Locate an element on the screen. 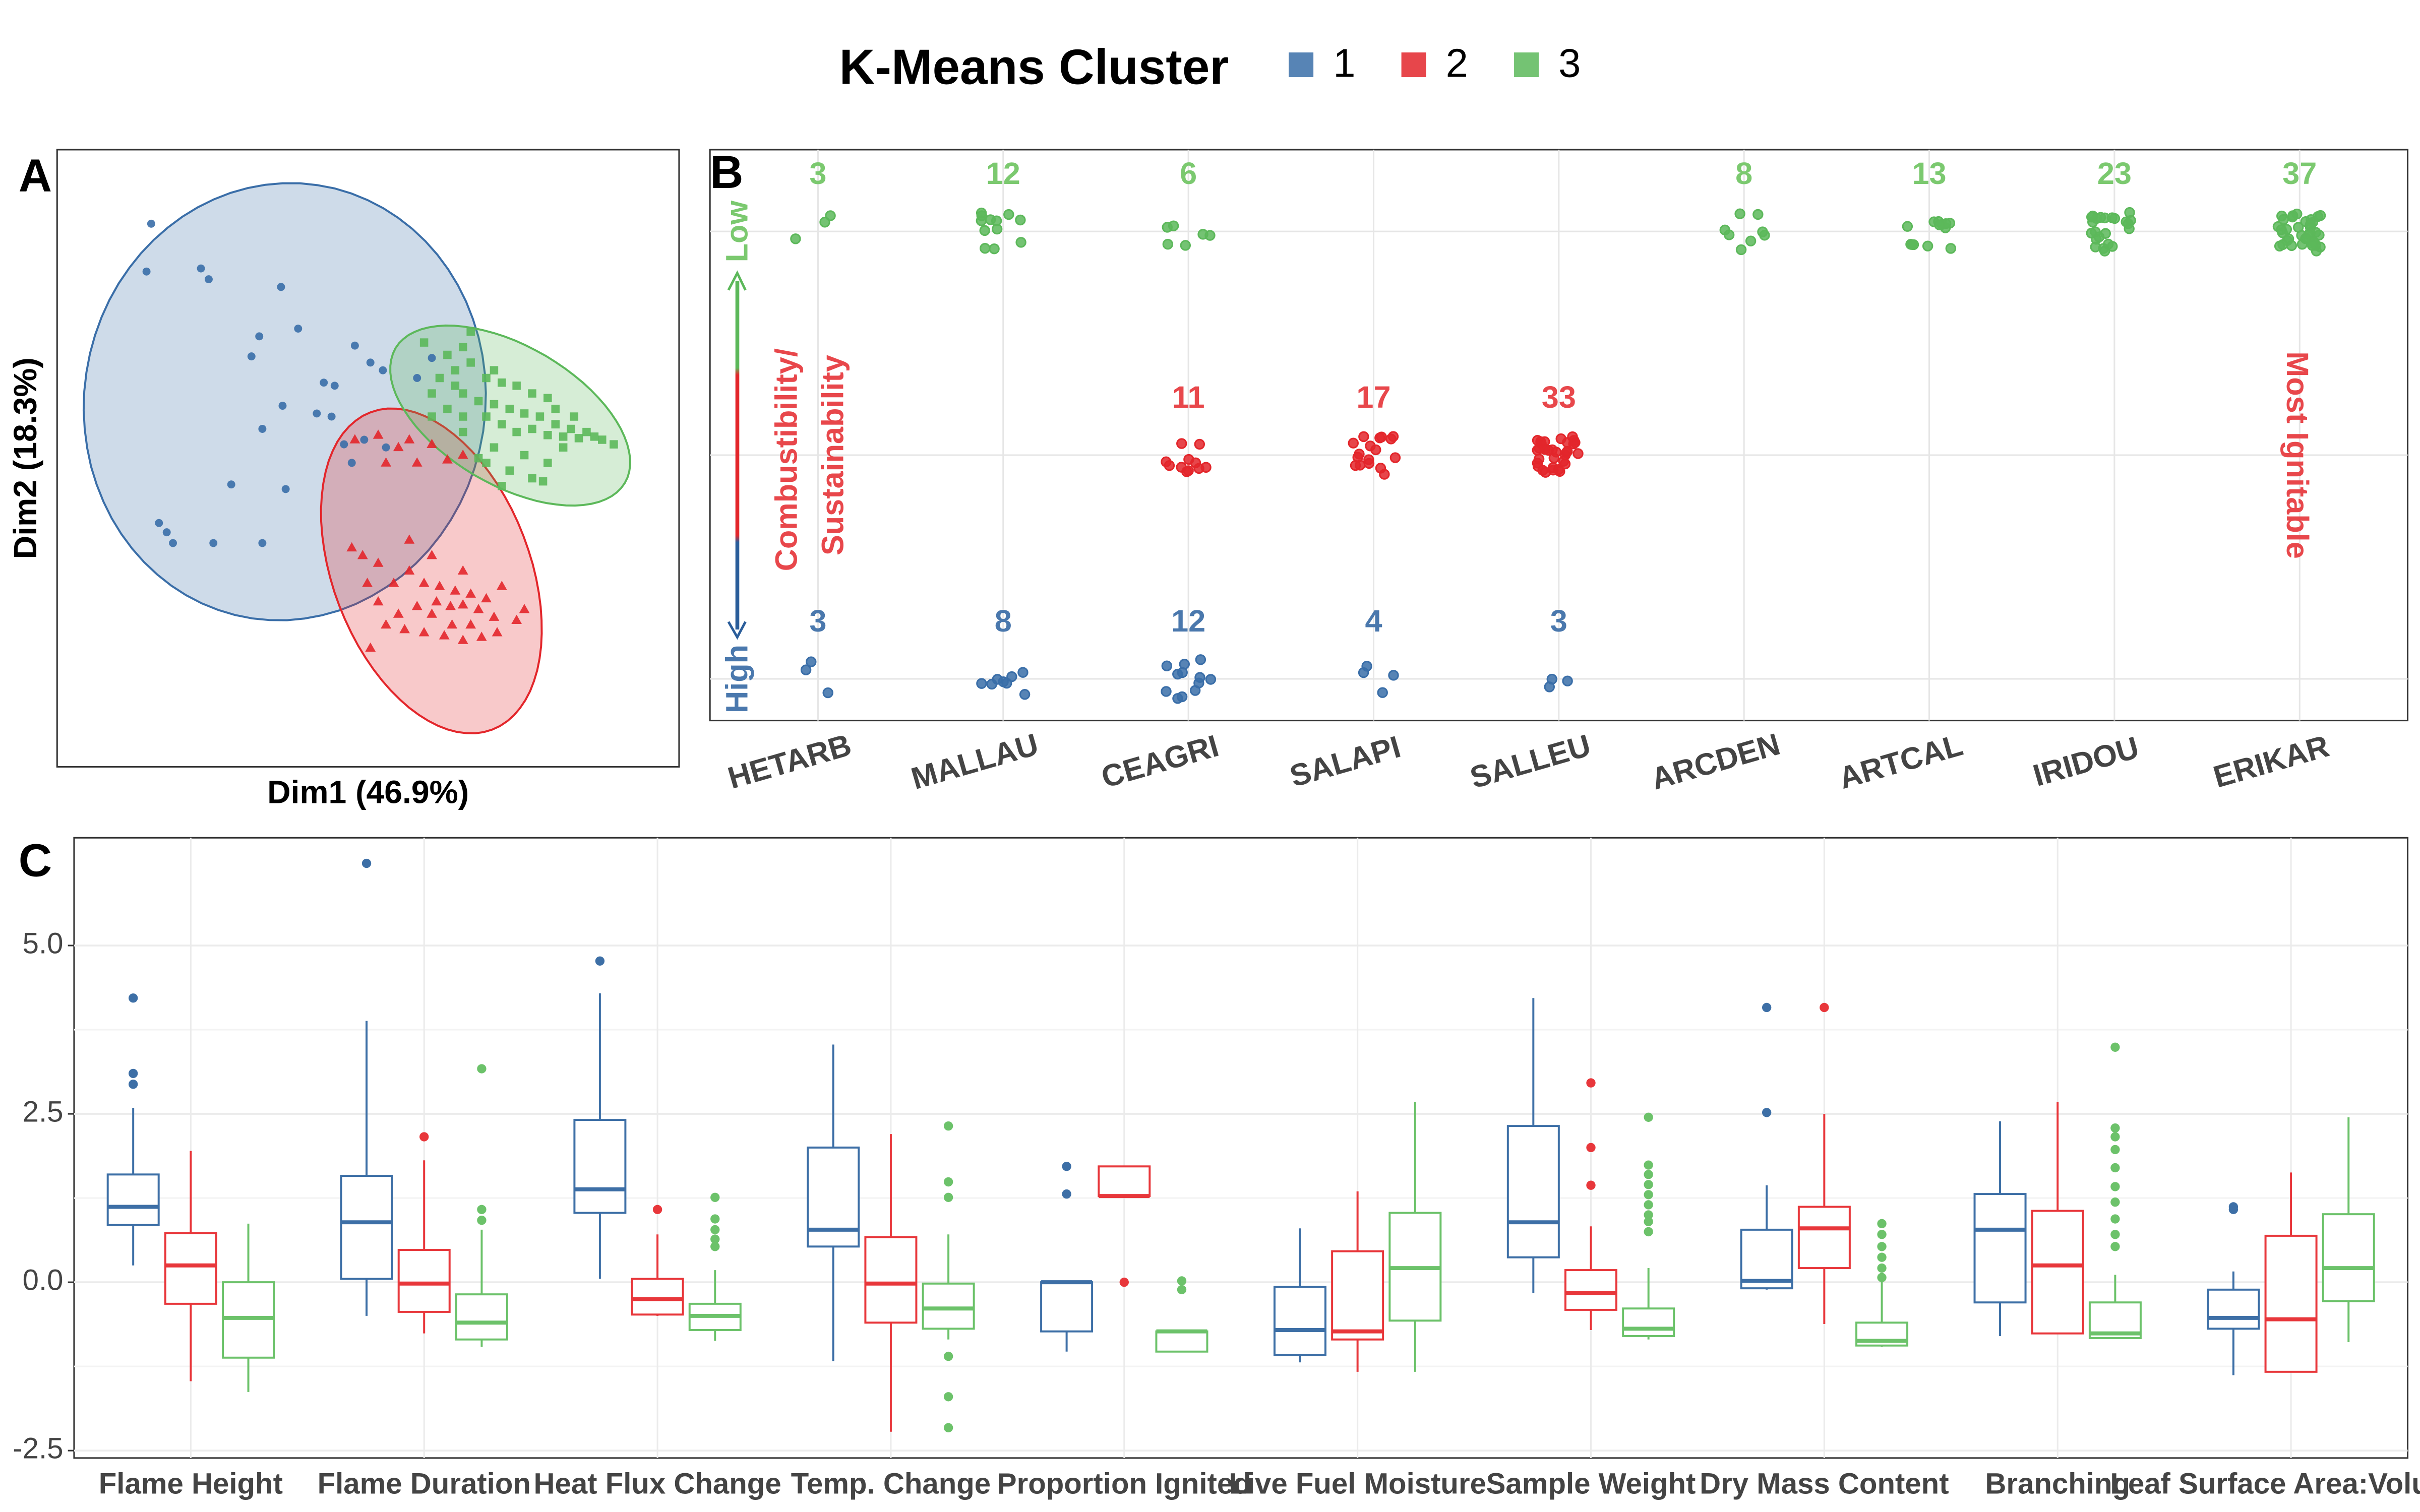  legend-label: 3 is located at coordinates (1569, 63).